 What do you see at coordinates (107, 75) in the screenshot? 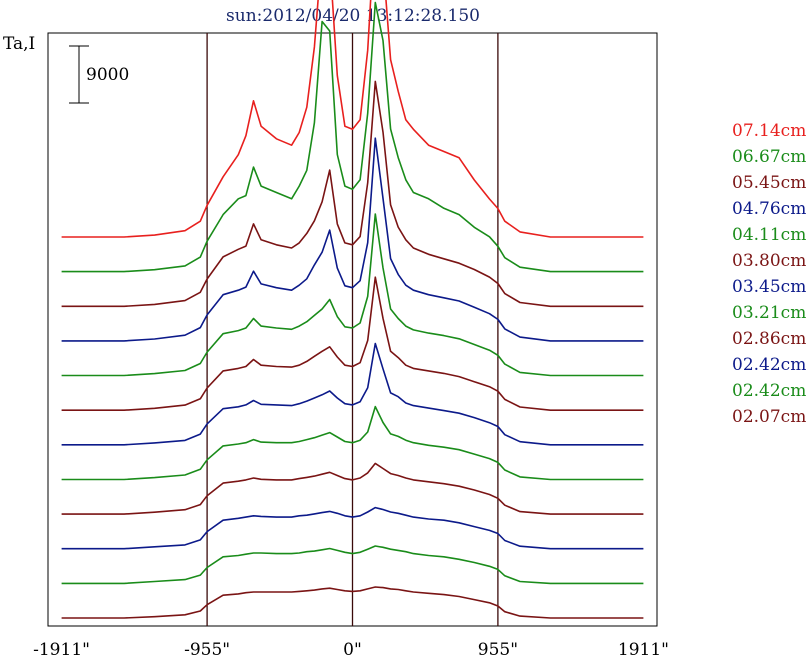
I see `scale-bar-label: 9000` at bounding box center [107, 75].